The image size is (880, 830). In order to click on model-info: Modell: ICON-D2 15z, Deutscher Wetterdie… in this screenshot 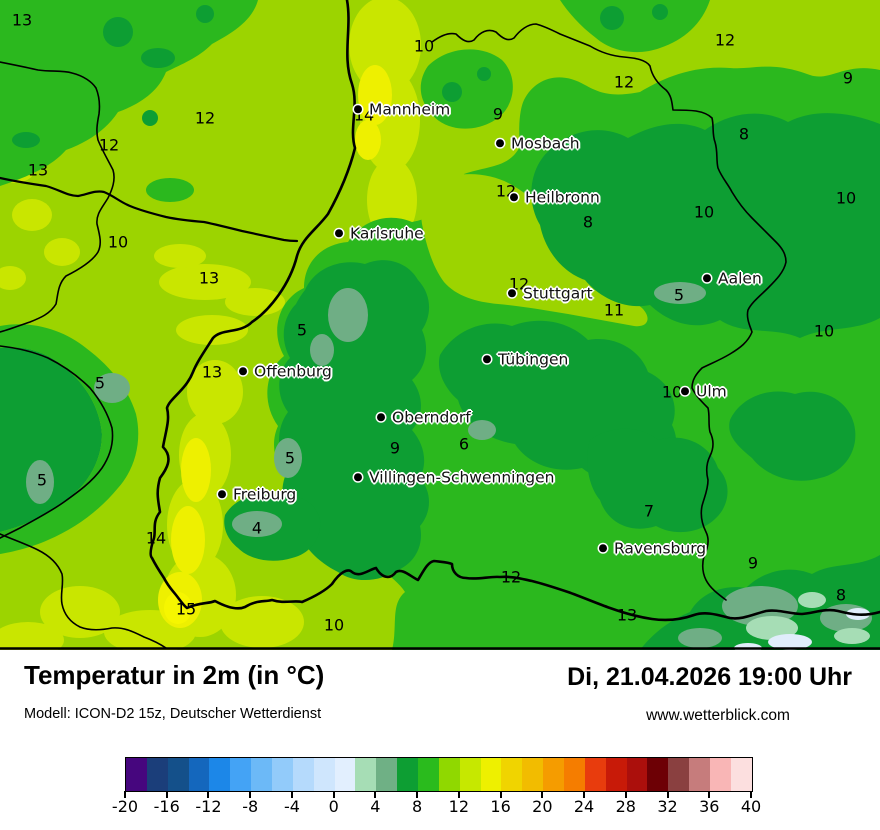, I will do `click(173, 714)`.